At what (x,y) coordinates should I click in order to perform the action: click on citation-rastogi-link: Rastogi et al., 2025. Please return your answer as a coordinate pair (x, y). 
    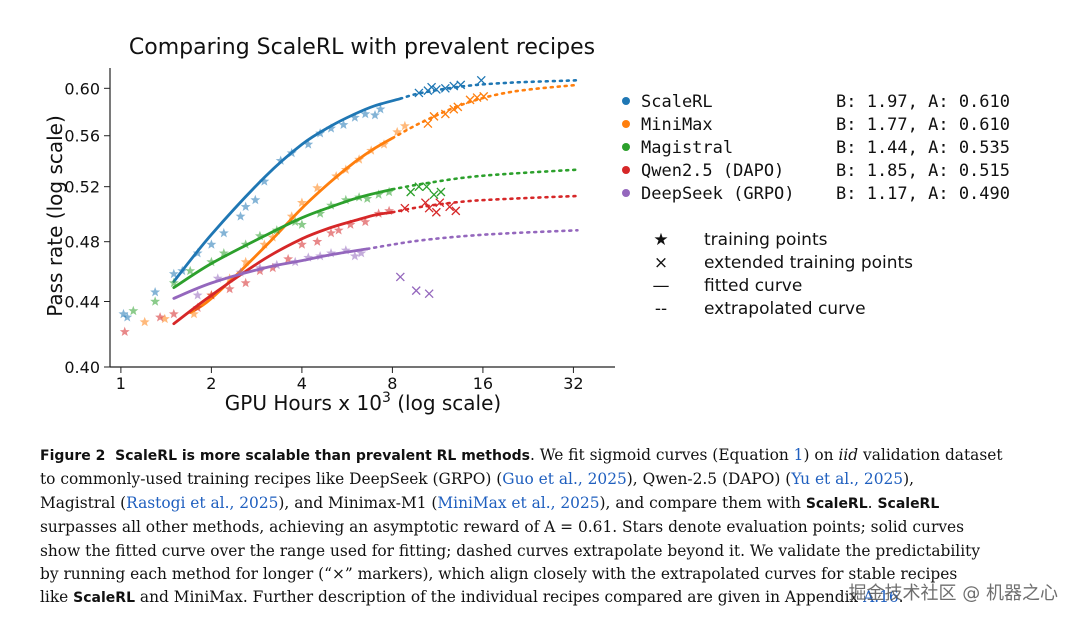
    Looking at the image, I should click on (202, 502).